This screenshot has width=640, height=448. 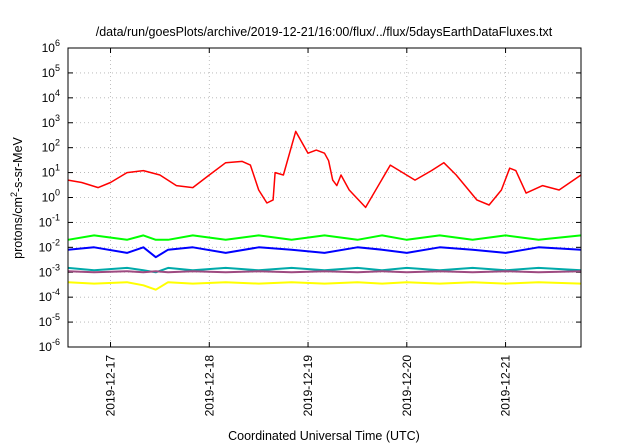 What do you see at coordinates (51, 121) in the screenshot?
I see `y-tick-label: 10³` at bounding box center [51, 121].